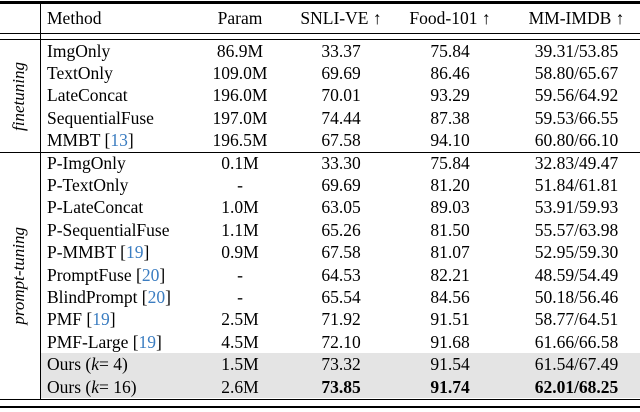  Describe the element at coordinates (240, 95) in the screenshot. I see `param-cell: 196.0M` at that location.